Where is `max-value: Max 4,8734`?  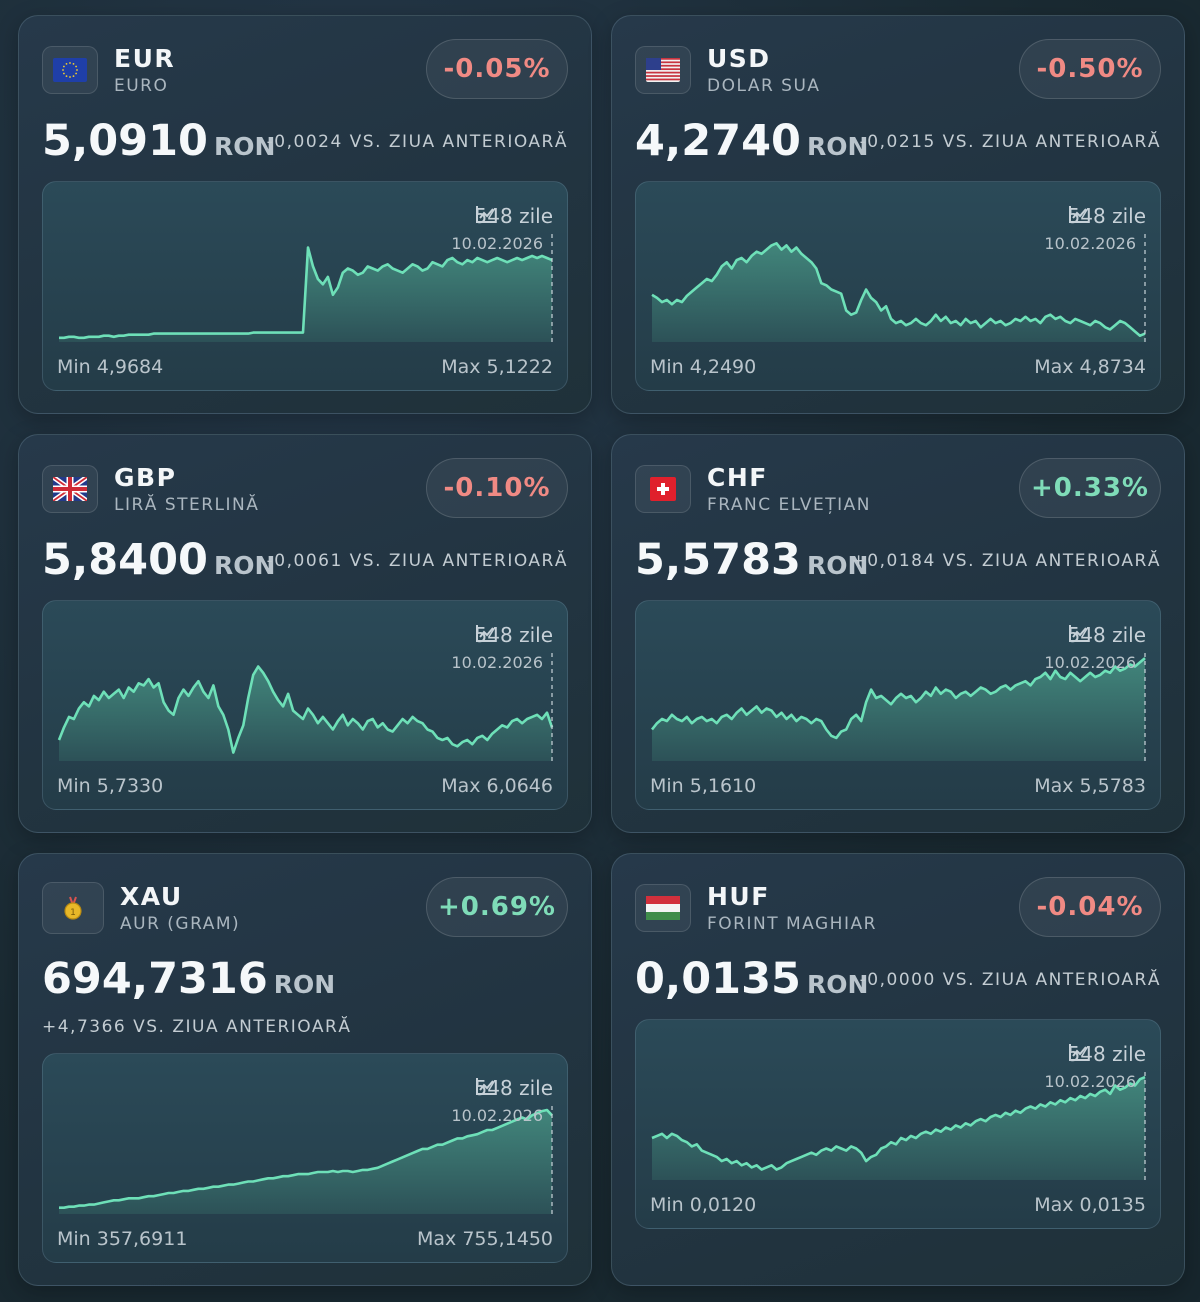
max-value: Max 4,8734 is located at coordinates (1090, 367).